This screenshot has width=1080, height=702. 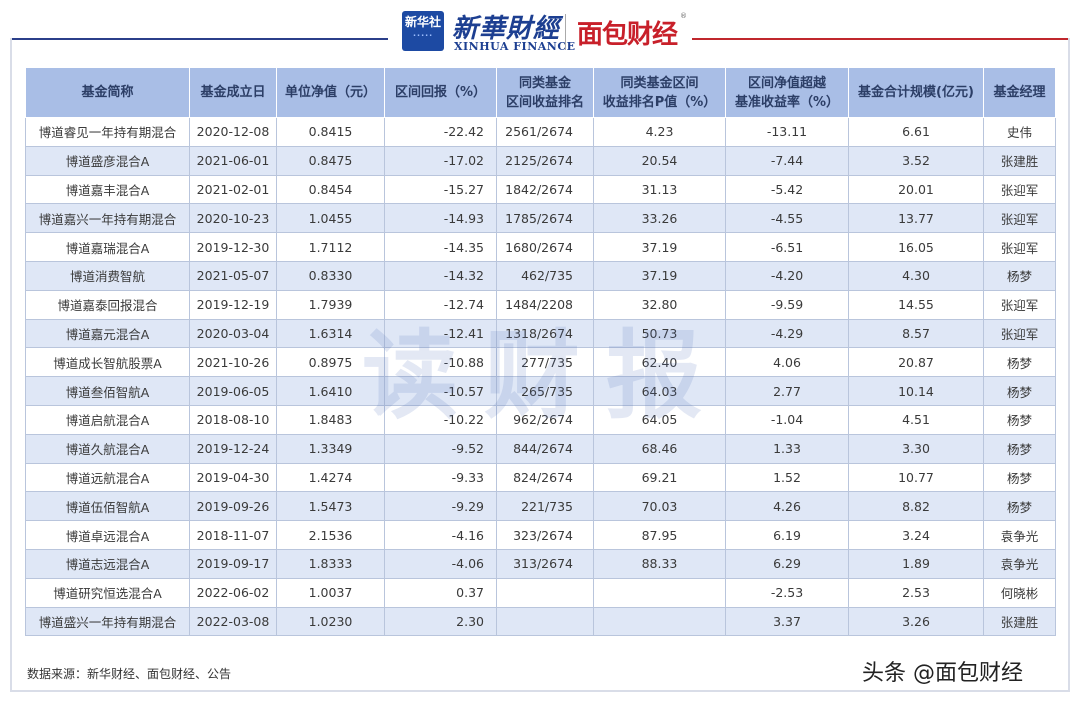 I want to click on table-cell: 313/2674, so click(x=545, y=563).